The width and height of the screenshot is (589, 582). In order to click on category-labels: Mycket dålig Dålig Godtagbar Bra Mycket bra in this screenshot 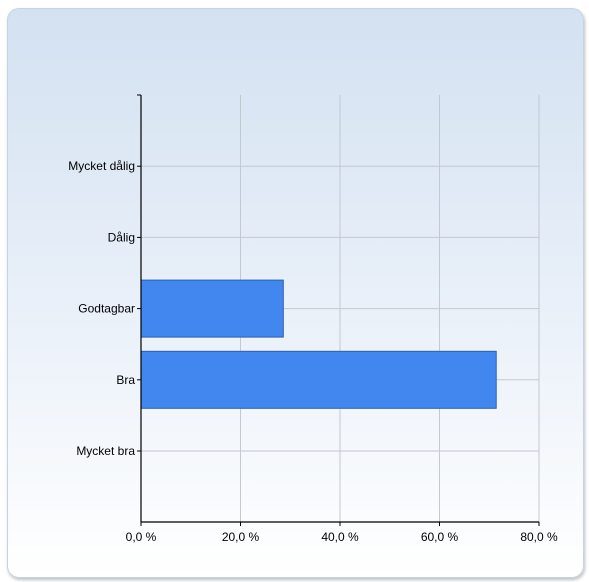, I will do `click(101, 308)`.